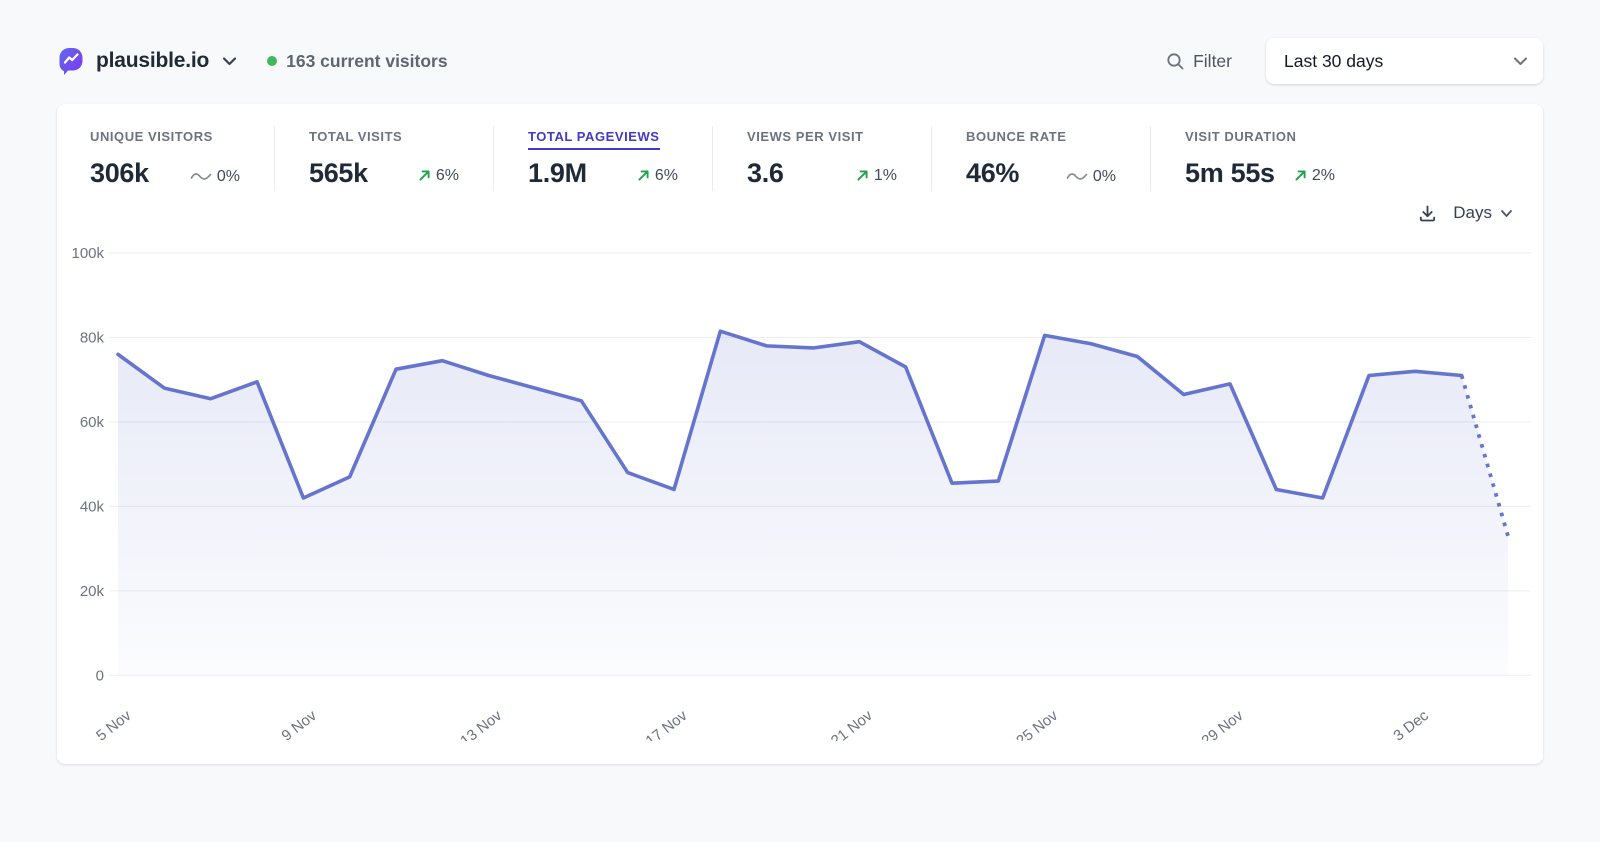 Image resolution: width=1600 pixels, height=842 pixels. Describe the element at coordinates (602, 158) in the screenshot. I see `metric-total-pageviews: TOTAL PAGEVIEWS 1.9M 6%` at that location.